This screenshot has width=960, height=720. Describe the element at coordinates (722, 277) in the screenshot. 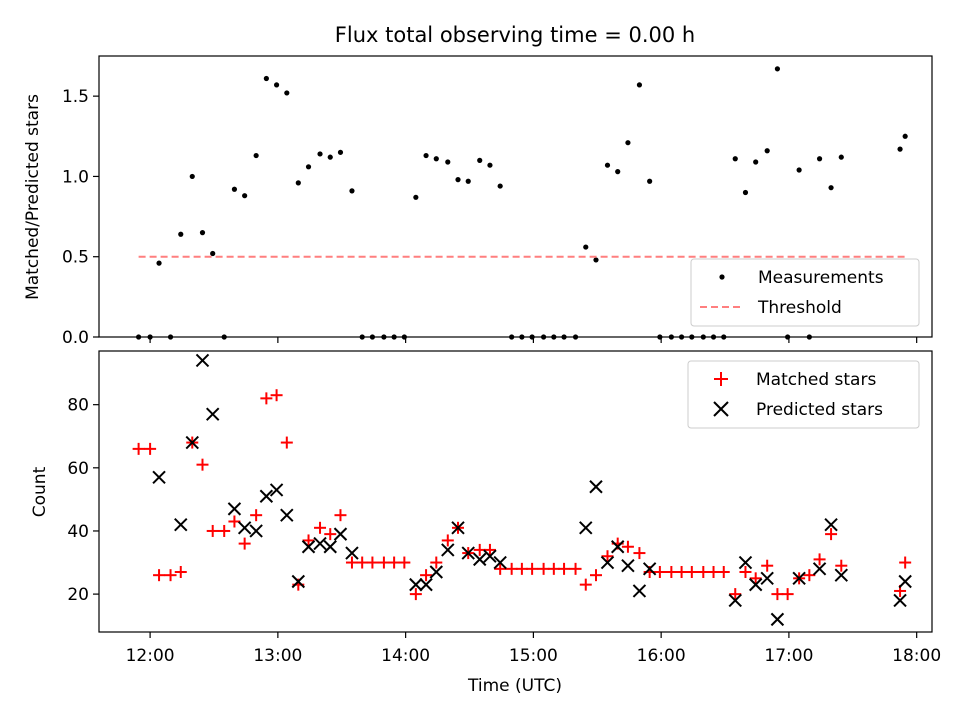

I see `legend-marker-measurements` at that location.